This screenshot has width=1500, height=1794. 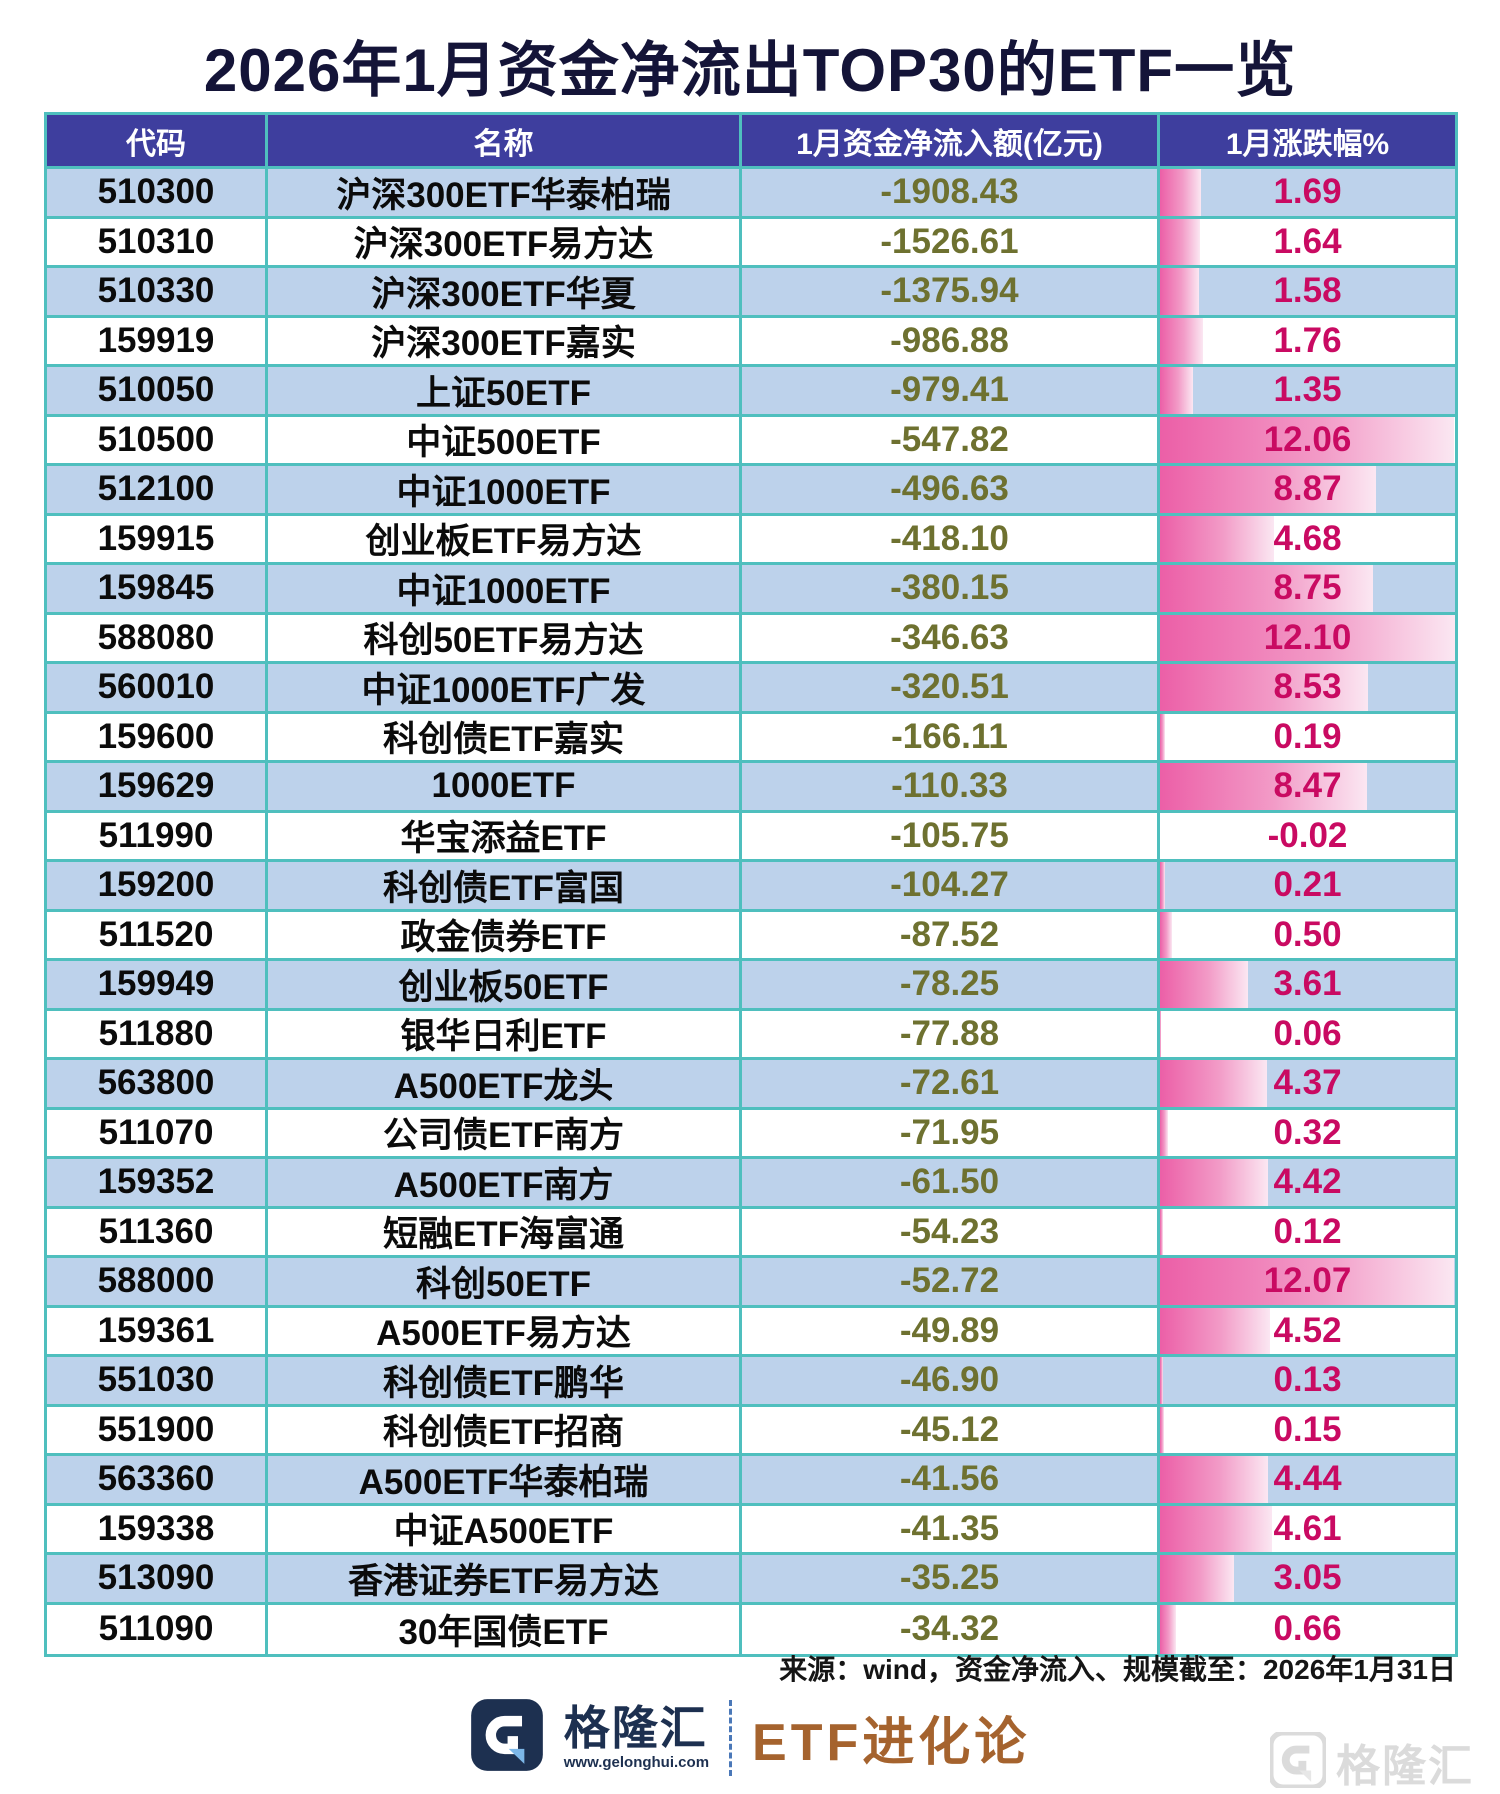 What do you see at coordinates (751, 1134) in the screenshot?
I see `table-row: 511070 公司债ETF南方 -71.95 0.32` at bounding box center [751, 1134].